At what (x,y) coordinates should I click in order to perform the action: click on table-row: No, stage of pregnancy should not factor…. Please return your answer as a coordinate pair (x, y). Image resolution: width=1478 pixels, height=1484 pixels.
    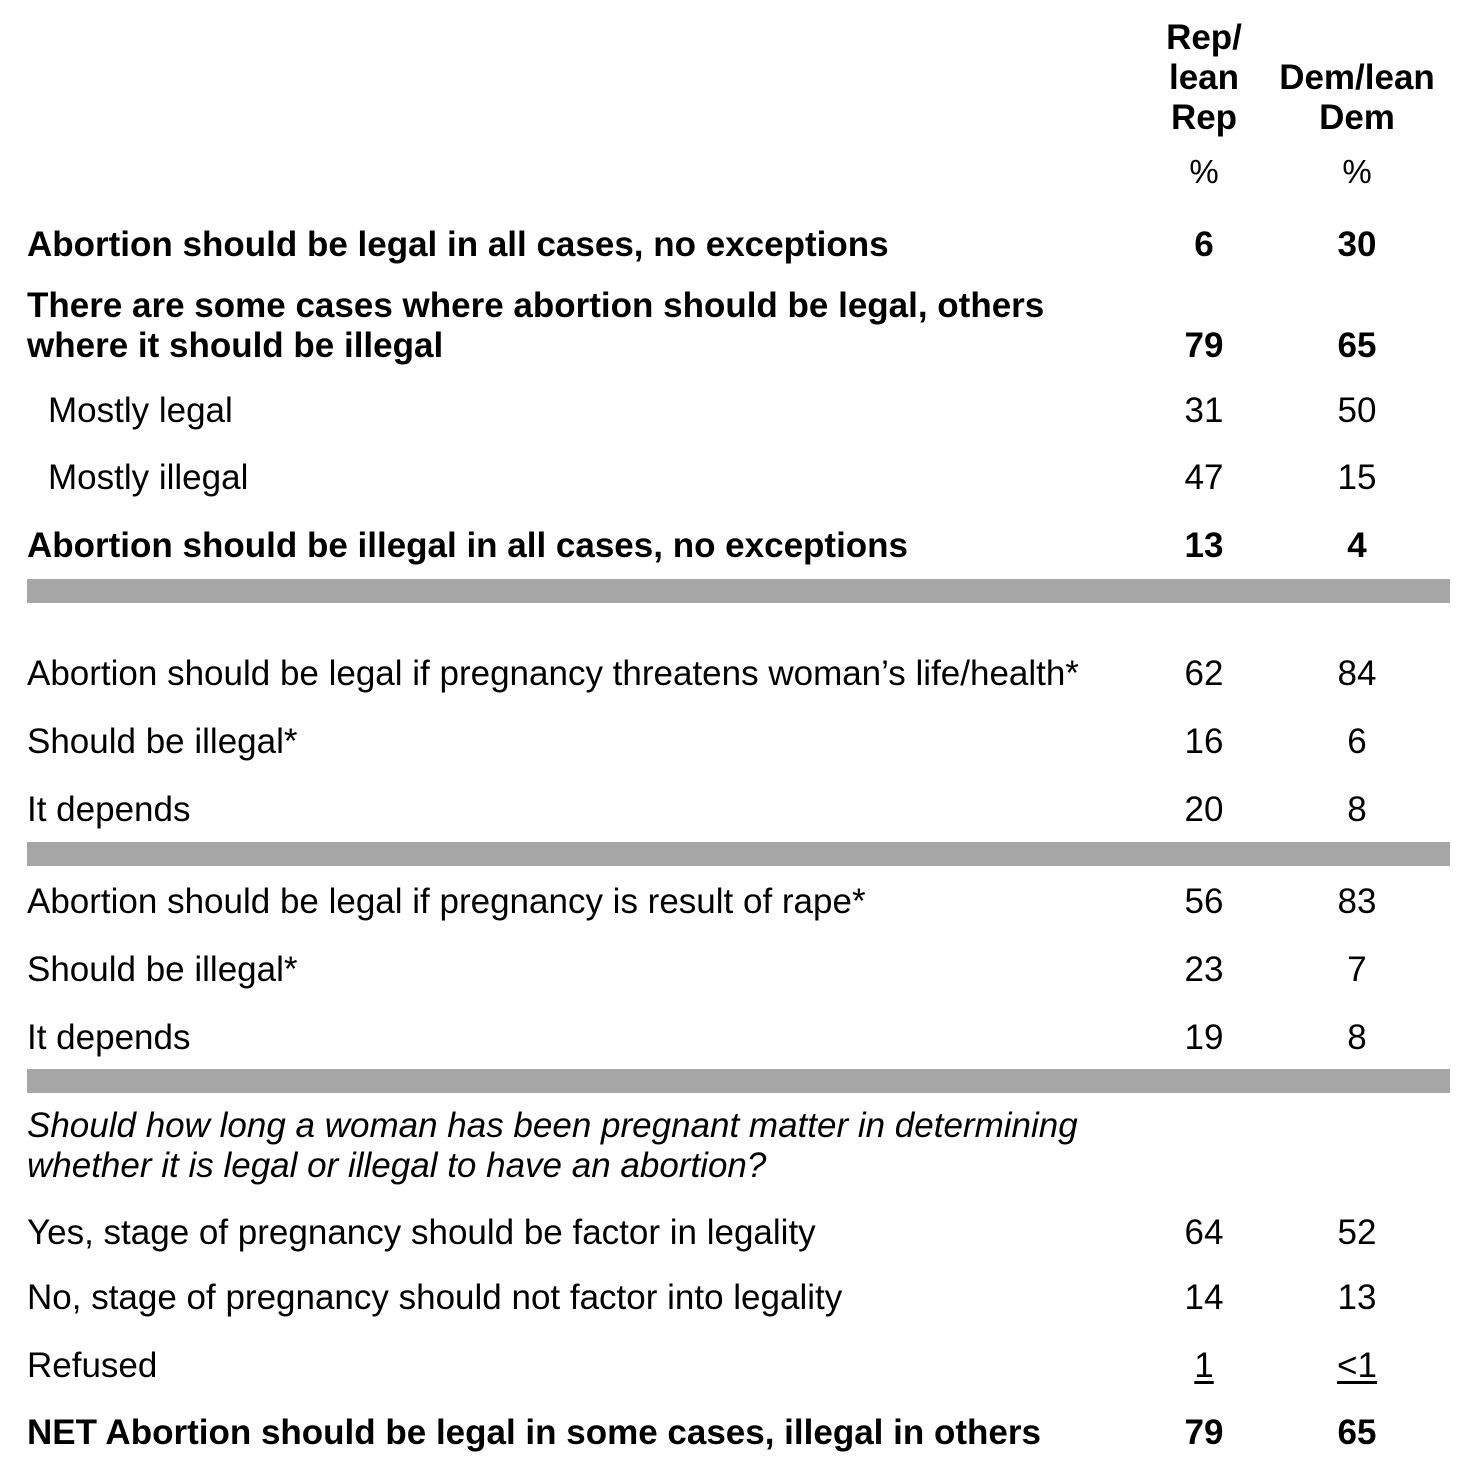
    Looking at the image, I should click on (729, 1298).